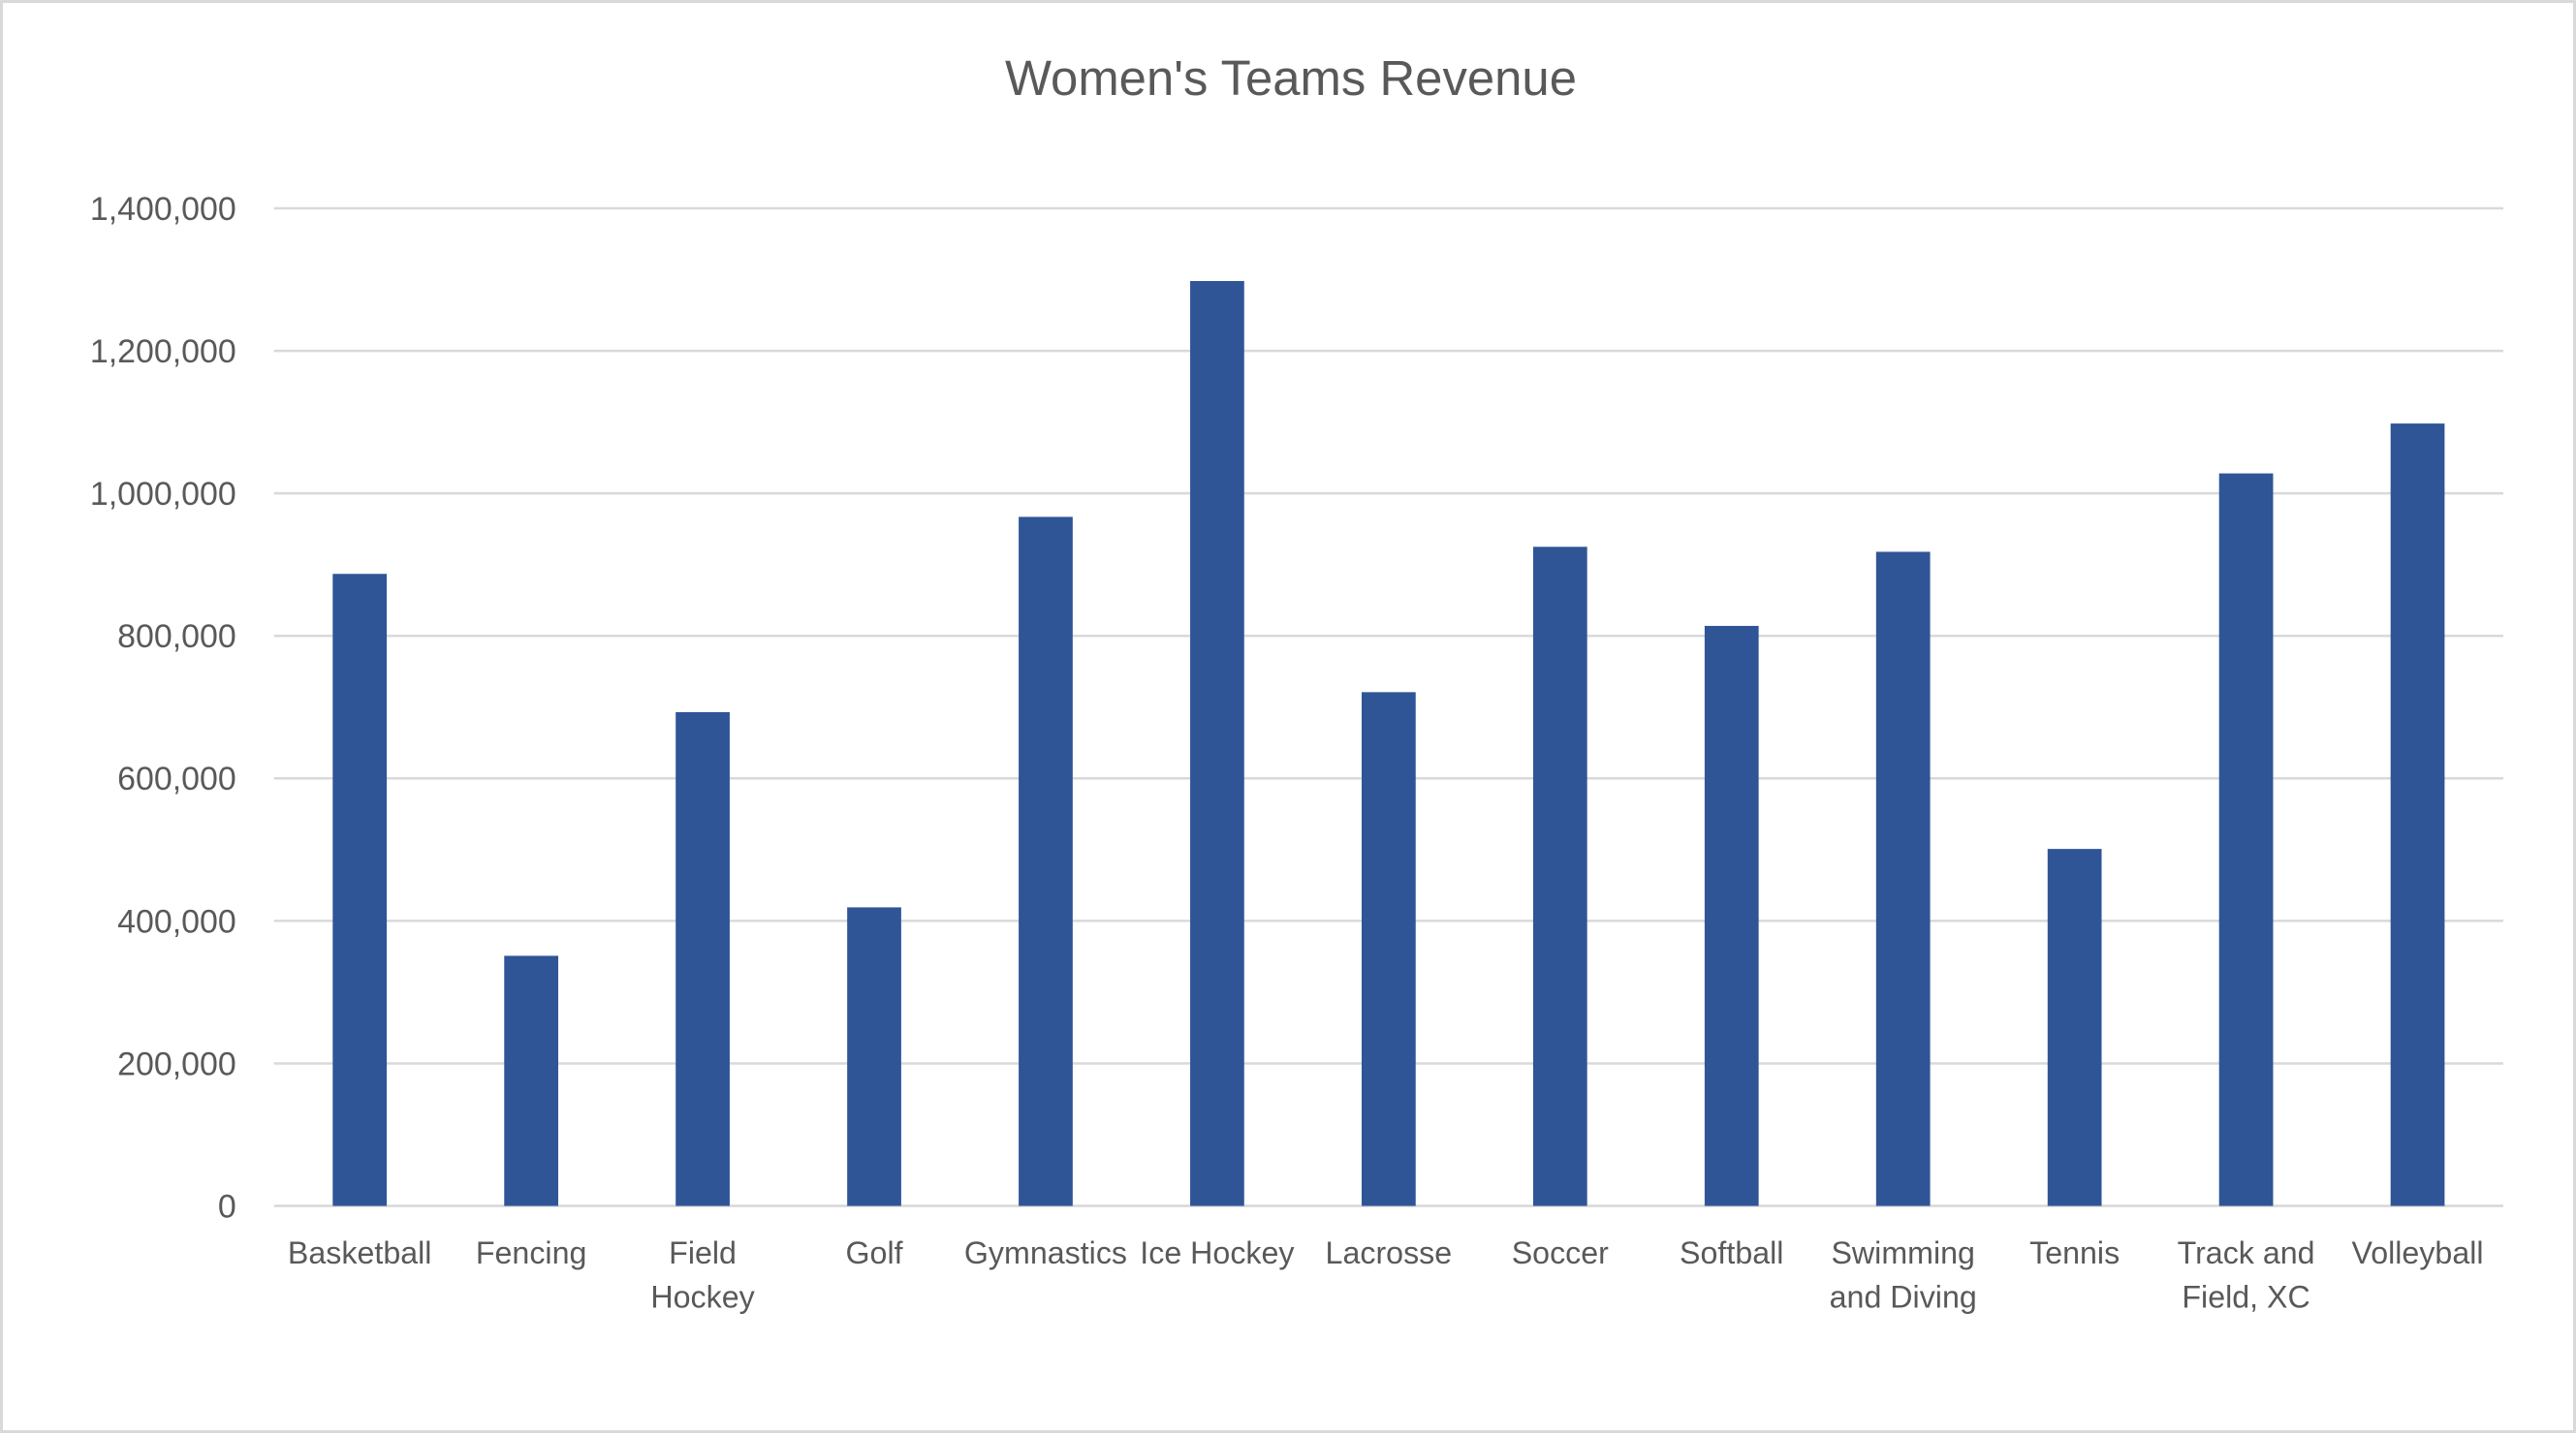 This screenshot has width=2576, height=1436. Describe the element at coordinates (2246, 839) in the screenshot. I see `bar-track-and-field-xc` at that location.